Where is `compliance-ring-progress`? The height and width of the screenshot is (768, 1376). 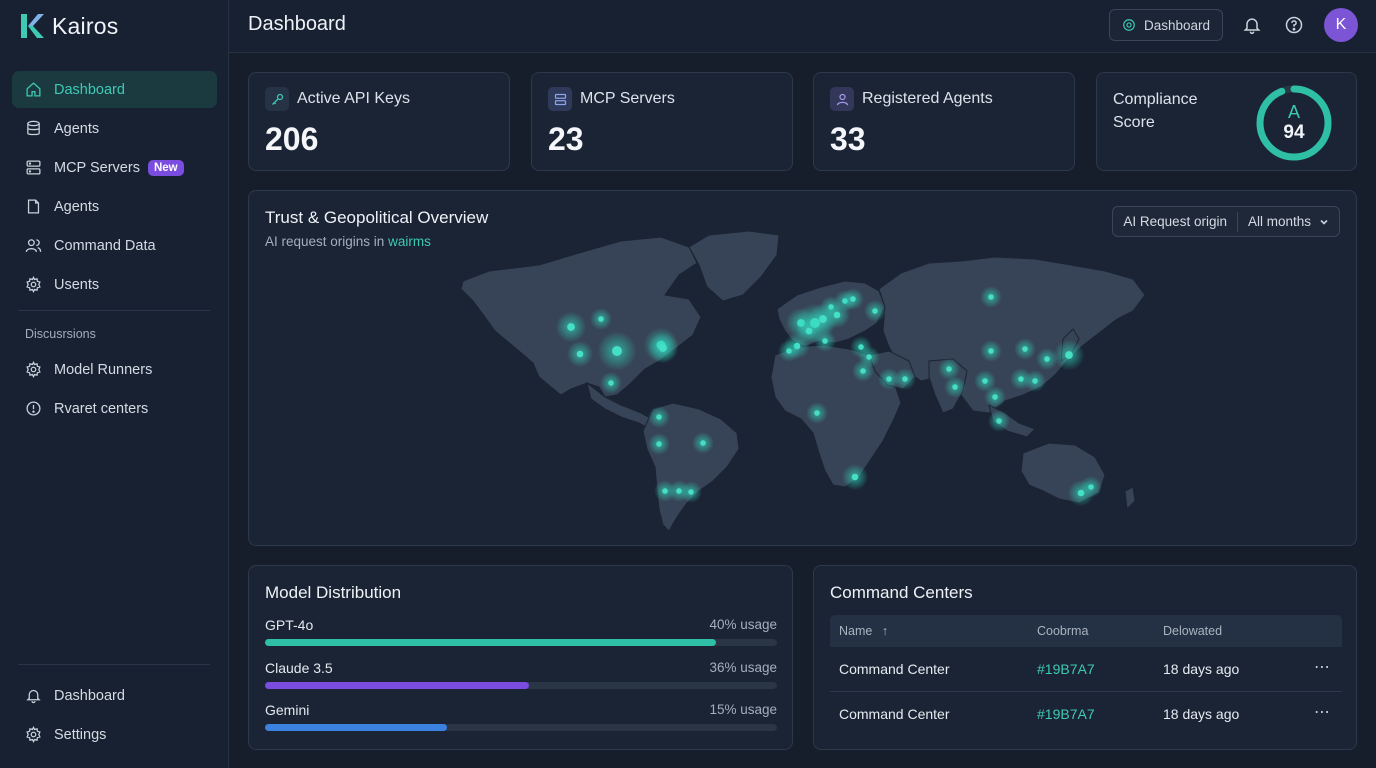
compliance-ring-progress is located at coordinates (1294, 123).